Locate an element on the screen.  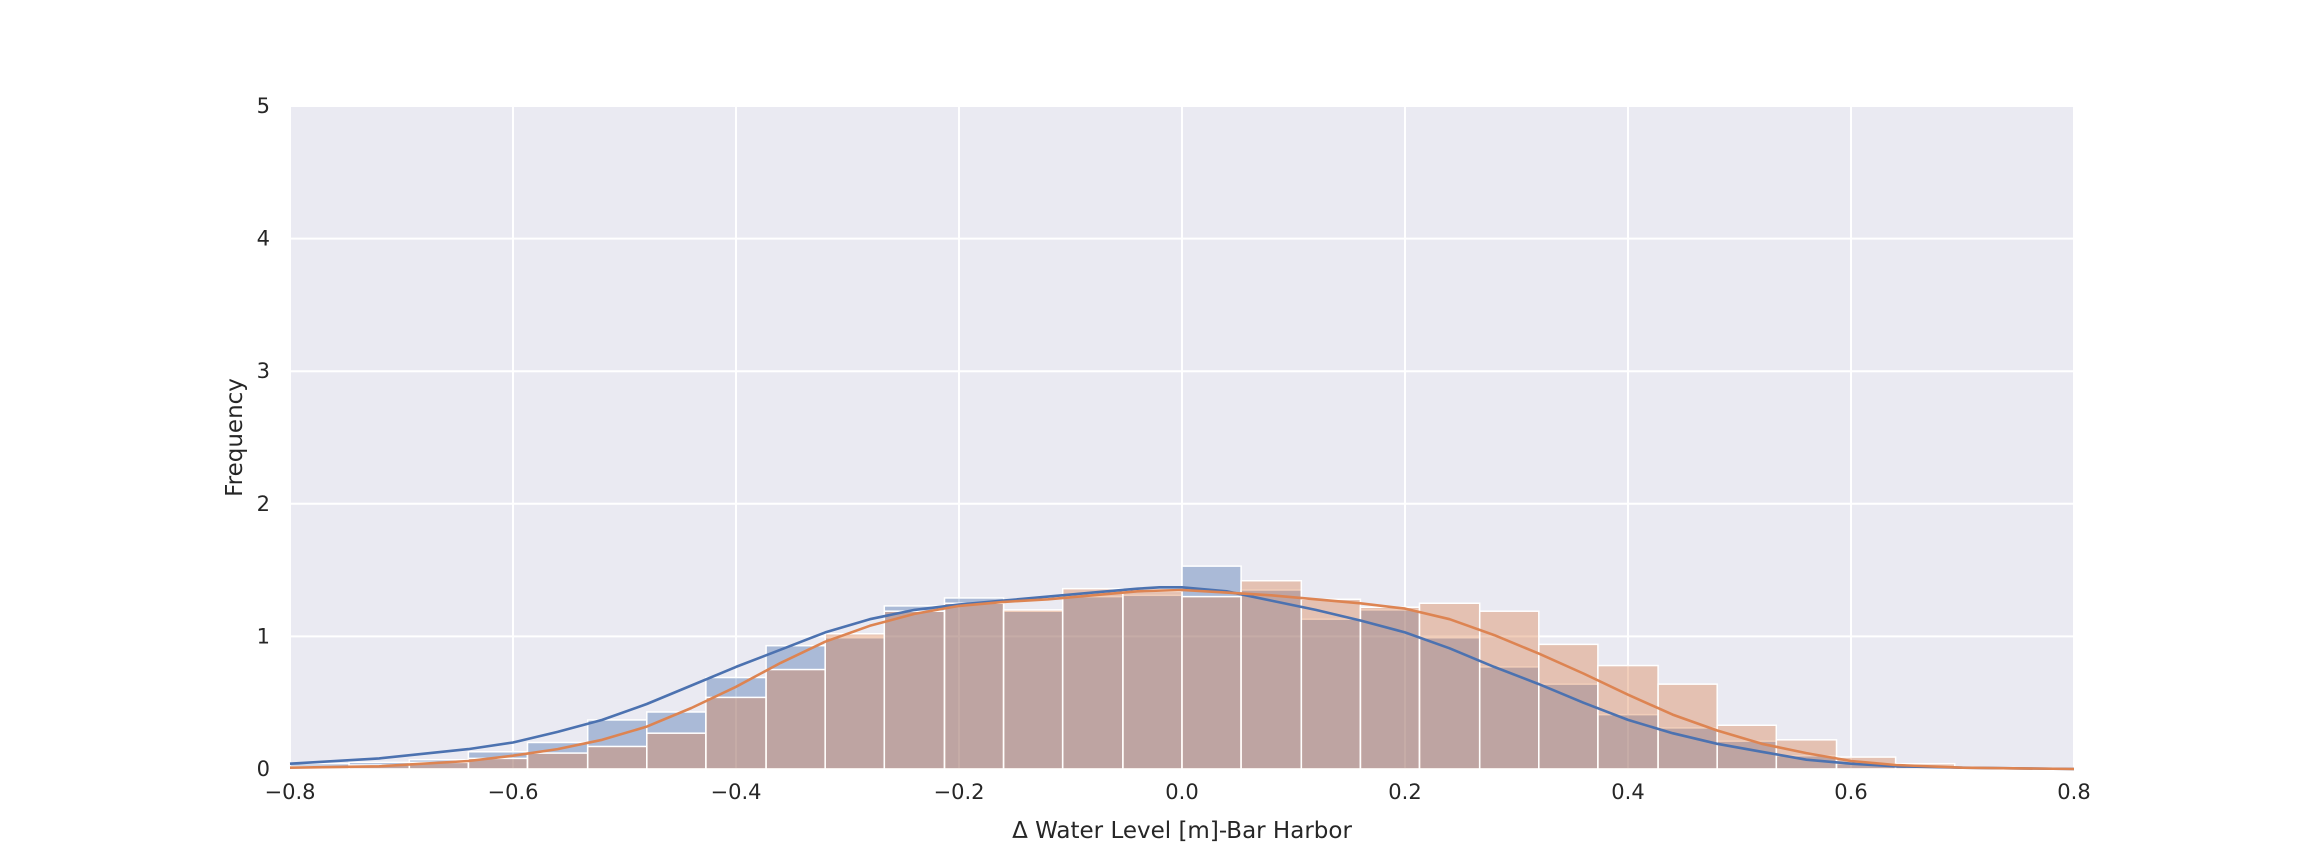
y-tick-label: 3 is located at coordinates (263, 371).